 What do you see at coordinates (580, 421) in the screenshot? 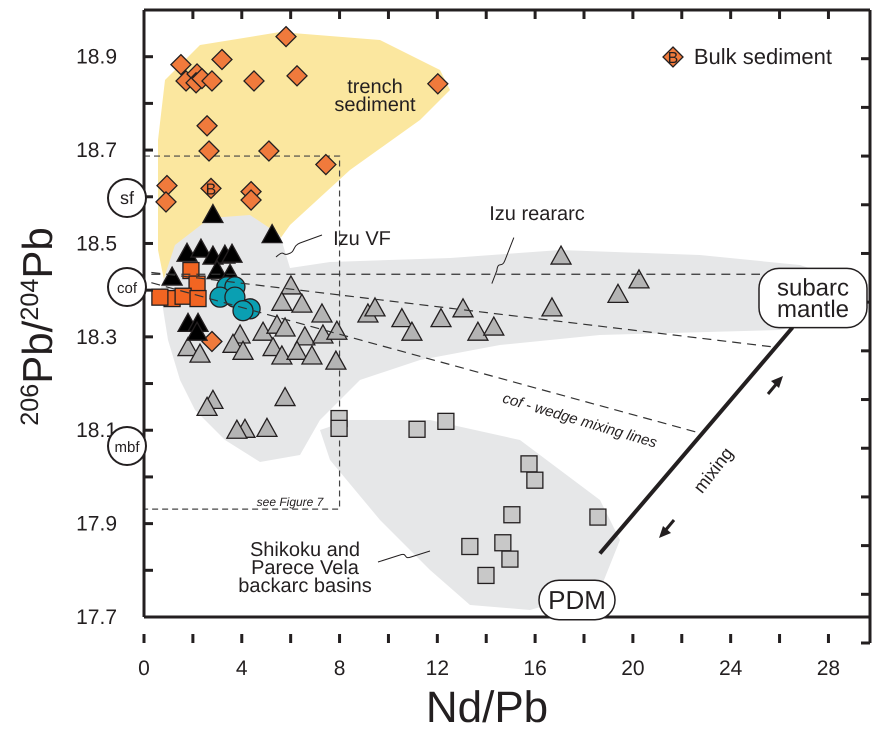
I see `annotation: cof - wedge mixing lines` at bounding box center [580, 421].